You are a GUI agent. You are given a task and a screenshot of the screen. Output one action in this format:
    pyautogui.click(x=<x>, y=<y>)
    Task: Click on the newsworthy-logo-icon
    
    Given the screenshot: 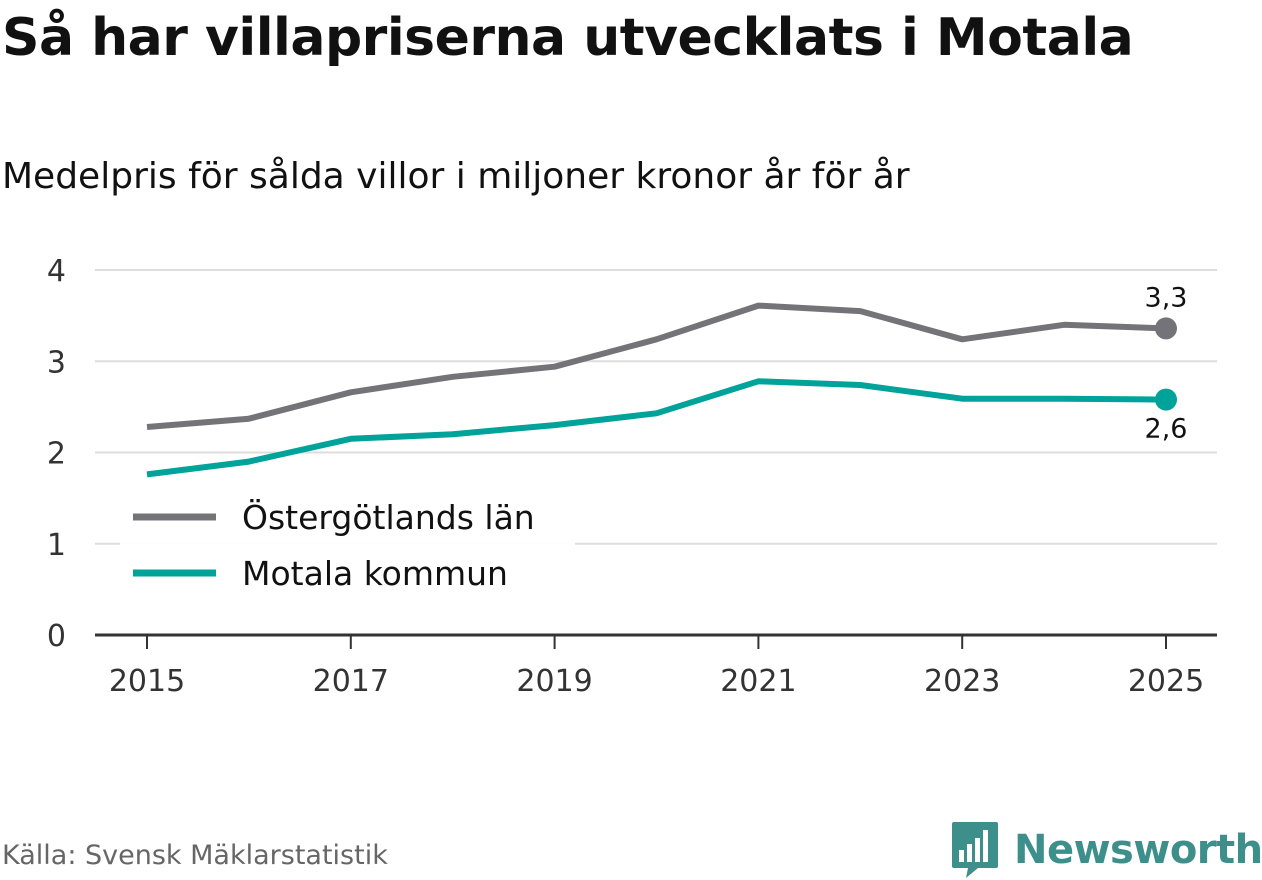 What is the action you would take?
    pyautogui.click(x=975, y=850)
    